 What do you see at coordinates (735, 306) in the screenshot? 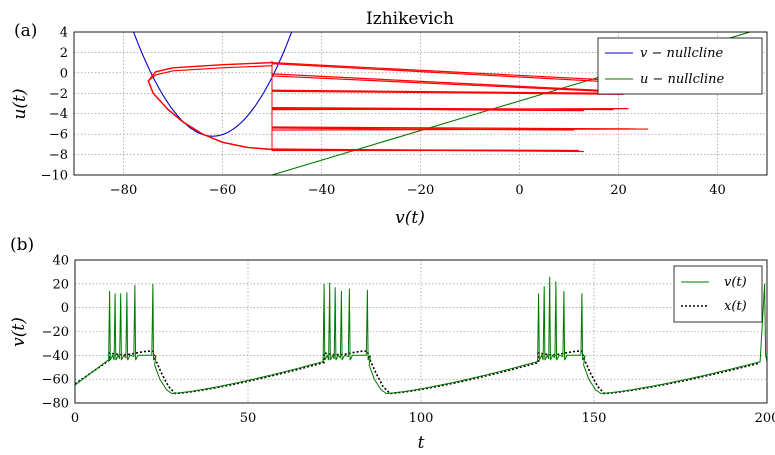
I see `legend-label-x: x(t)` at bounding box center [735, 306].